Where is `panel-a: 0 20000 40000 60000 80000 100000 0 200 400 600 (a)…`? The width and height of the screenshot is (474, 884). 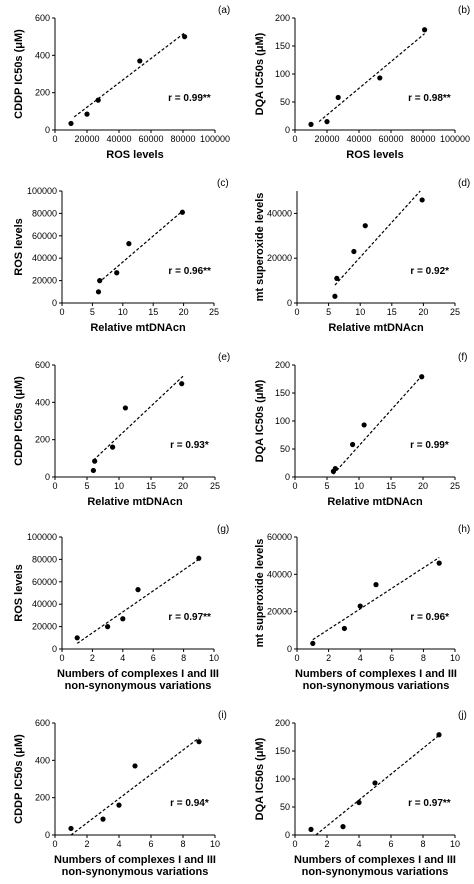
panel-a: 0 20000 40000 60000 80000 100000 0 200 400 600 (a)… is located at coordinates (121, 83).